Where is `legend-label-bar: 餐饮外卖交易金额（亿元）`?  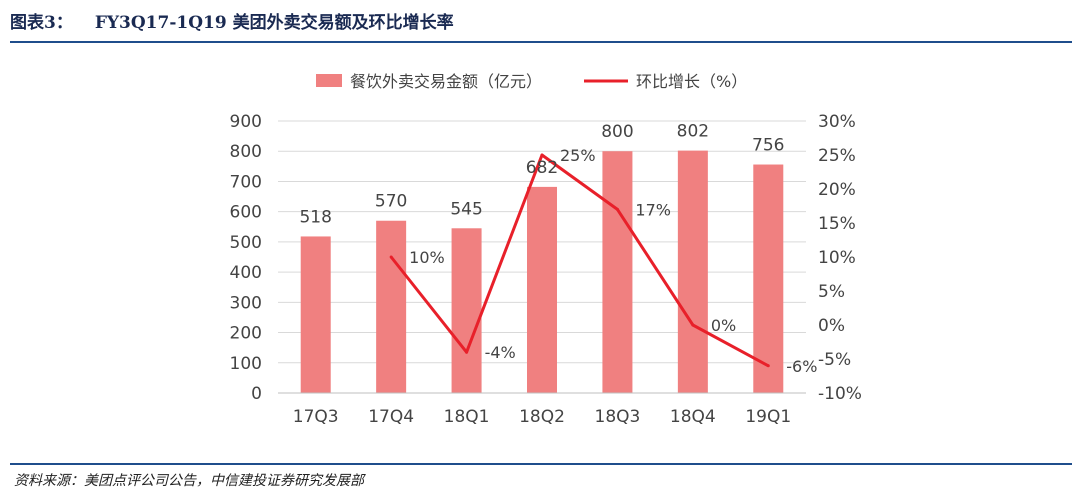
legend-label-bar: 餐饮外卖交易金额（亿元） is located at coordinates (446, 81).